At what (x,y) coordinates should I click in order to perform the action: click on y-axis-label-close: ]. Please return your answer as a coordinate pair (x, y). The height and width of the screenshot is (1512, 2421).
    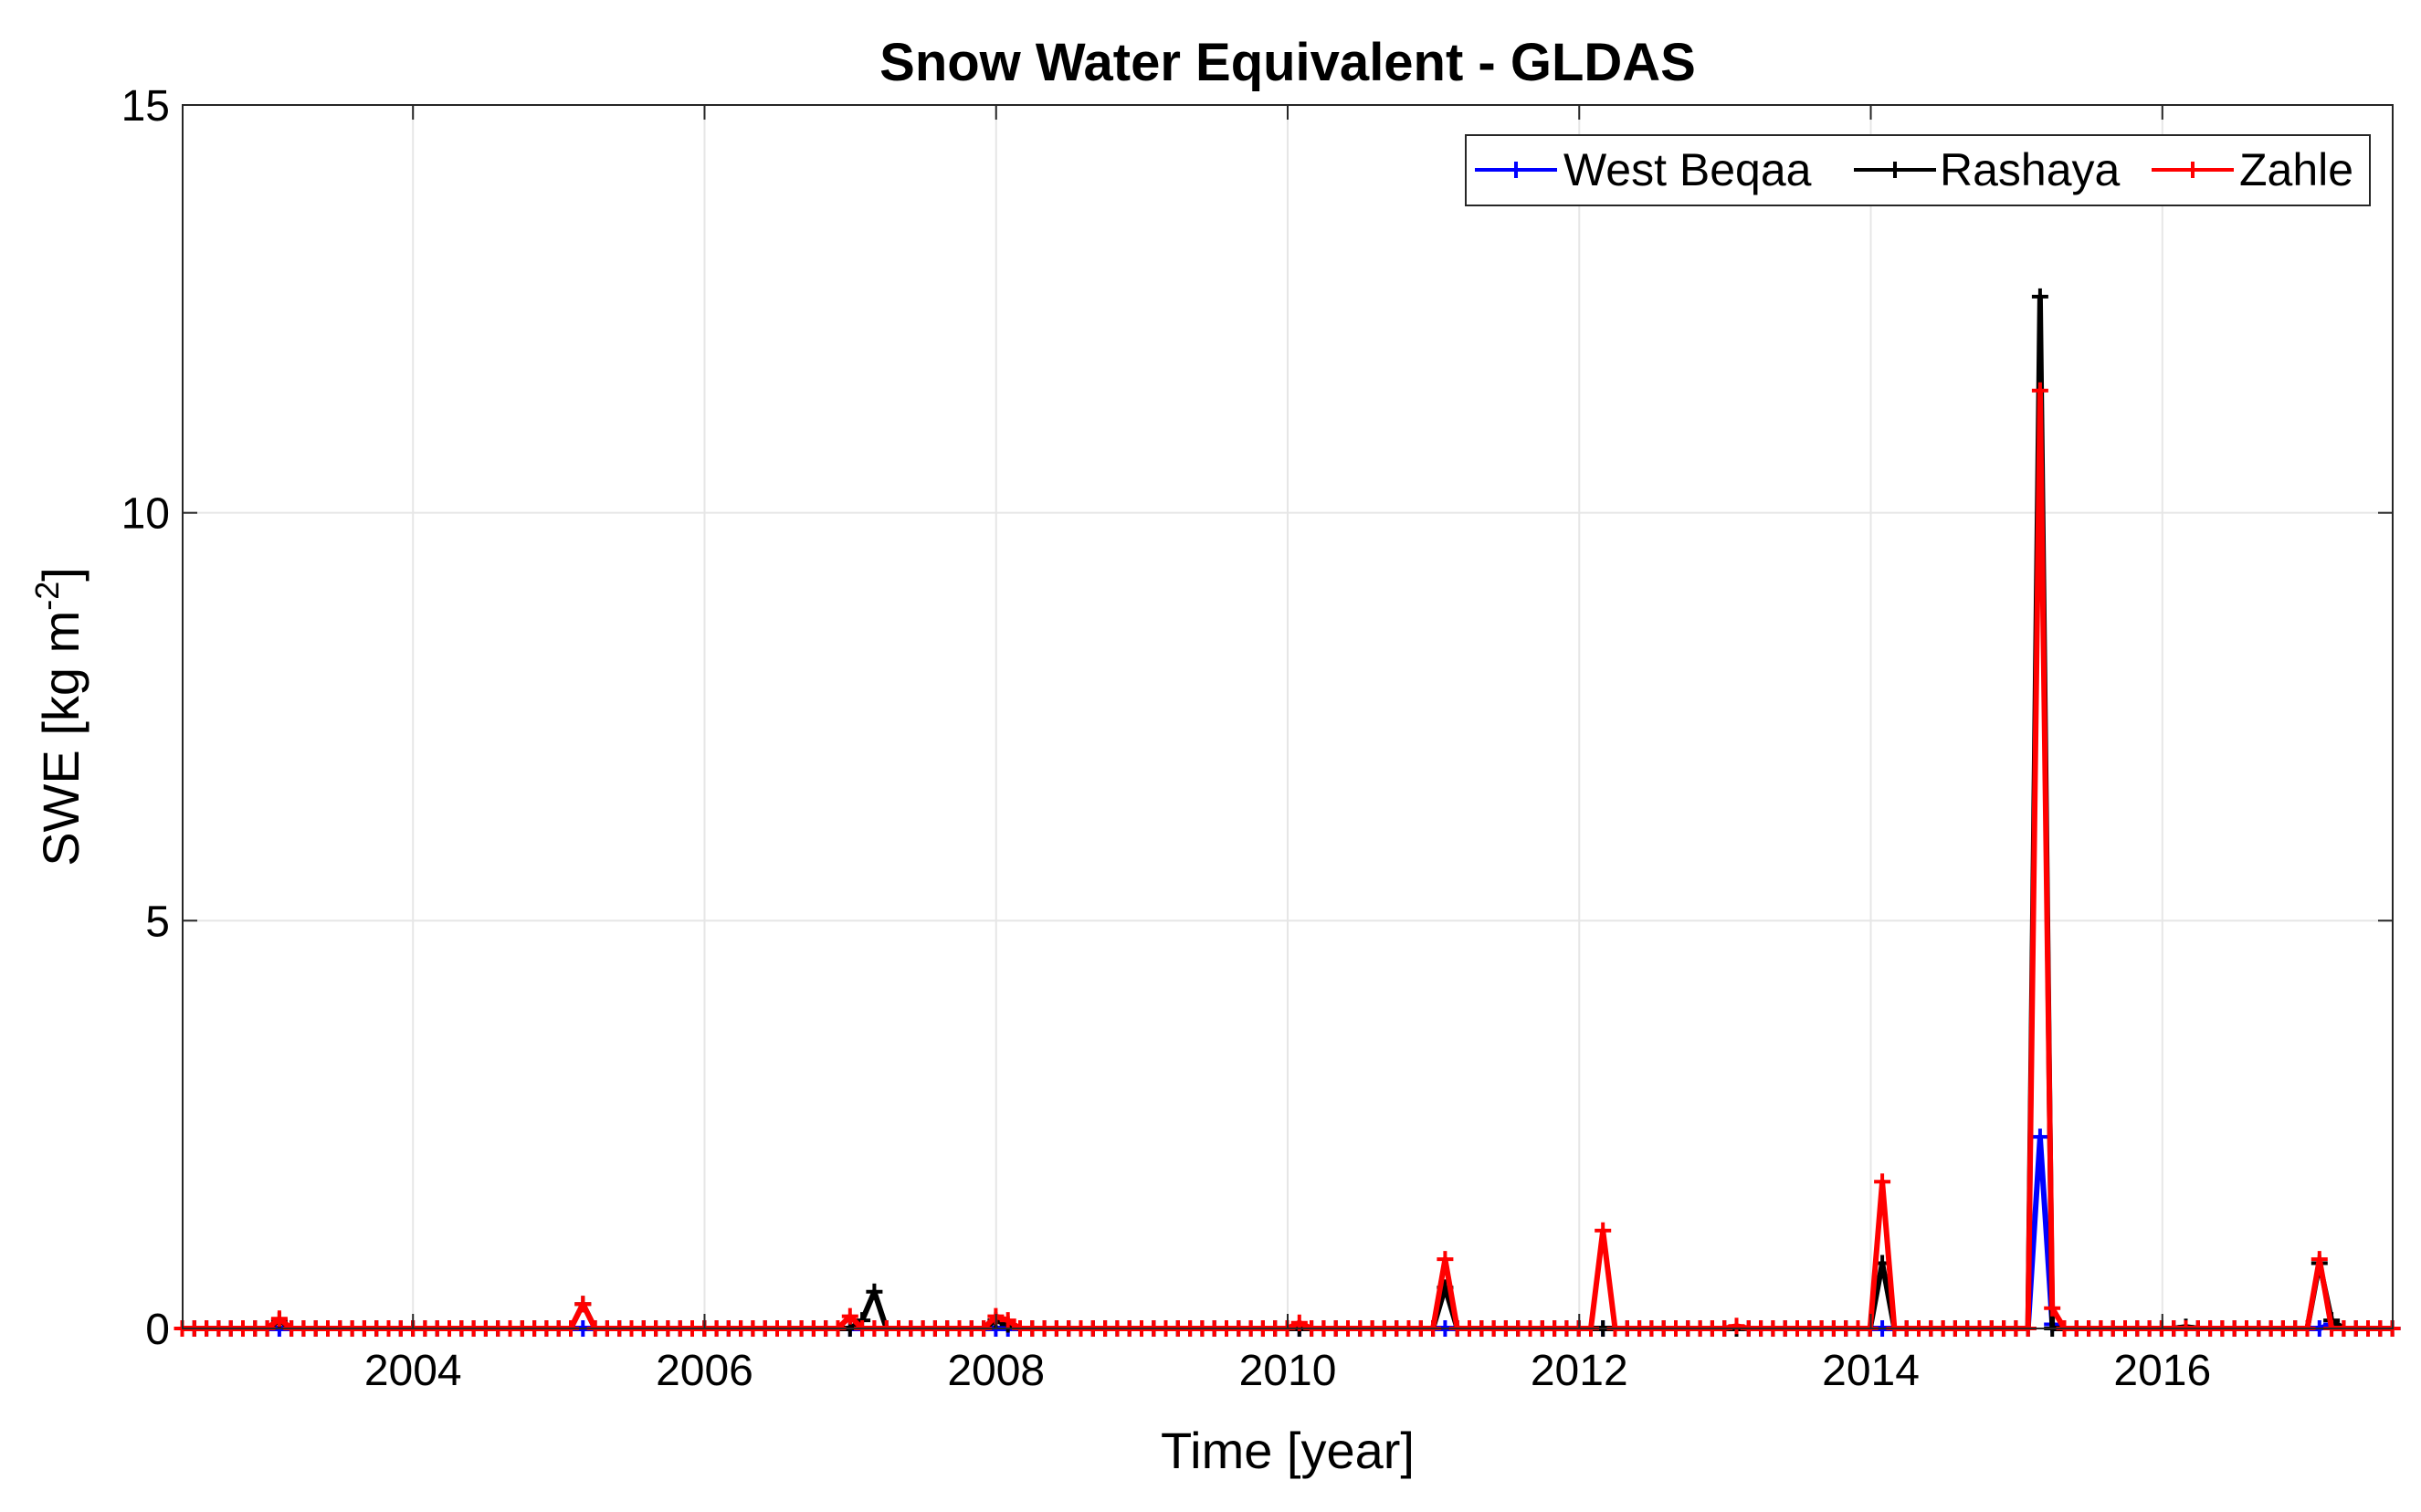
    Looking at the image, I should click on (60, 574).